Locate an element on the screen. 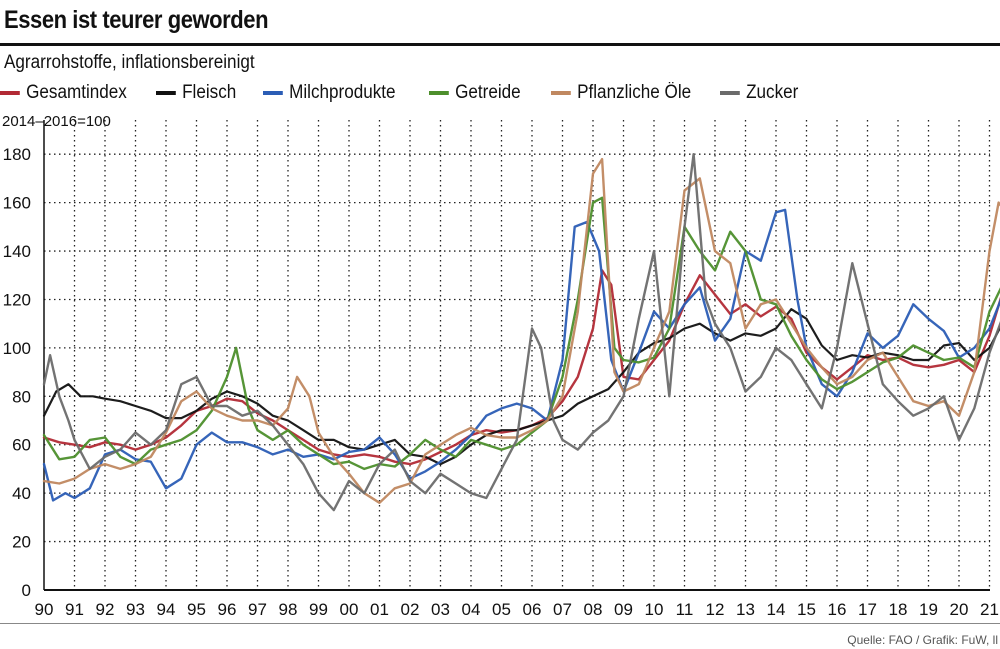 The image size is (1000, 649). legend-label-pflanzliche-oele: Pflanzliche Öle is located at coordinates (634, 92).